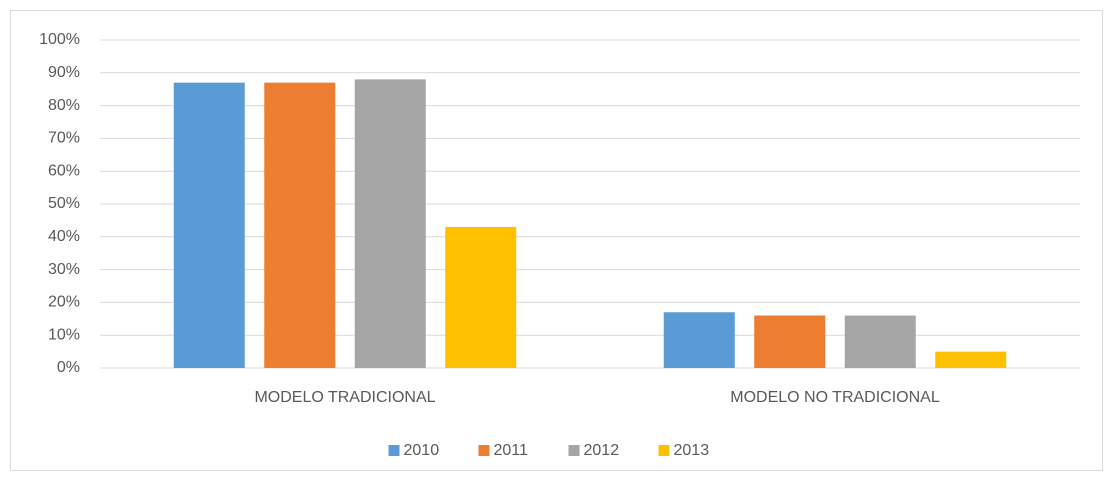 This screenshot has height=481, width=1113. What do you see at coordinates (511, 450) in the screenshot?
I see `legend-label: 2011` at bounding box center [511, 450].